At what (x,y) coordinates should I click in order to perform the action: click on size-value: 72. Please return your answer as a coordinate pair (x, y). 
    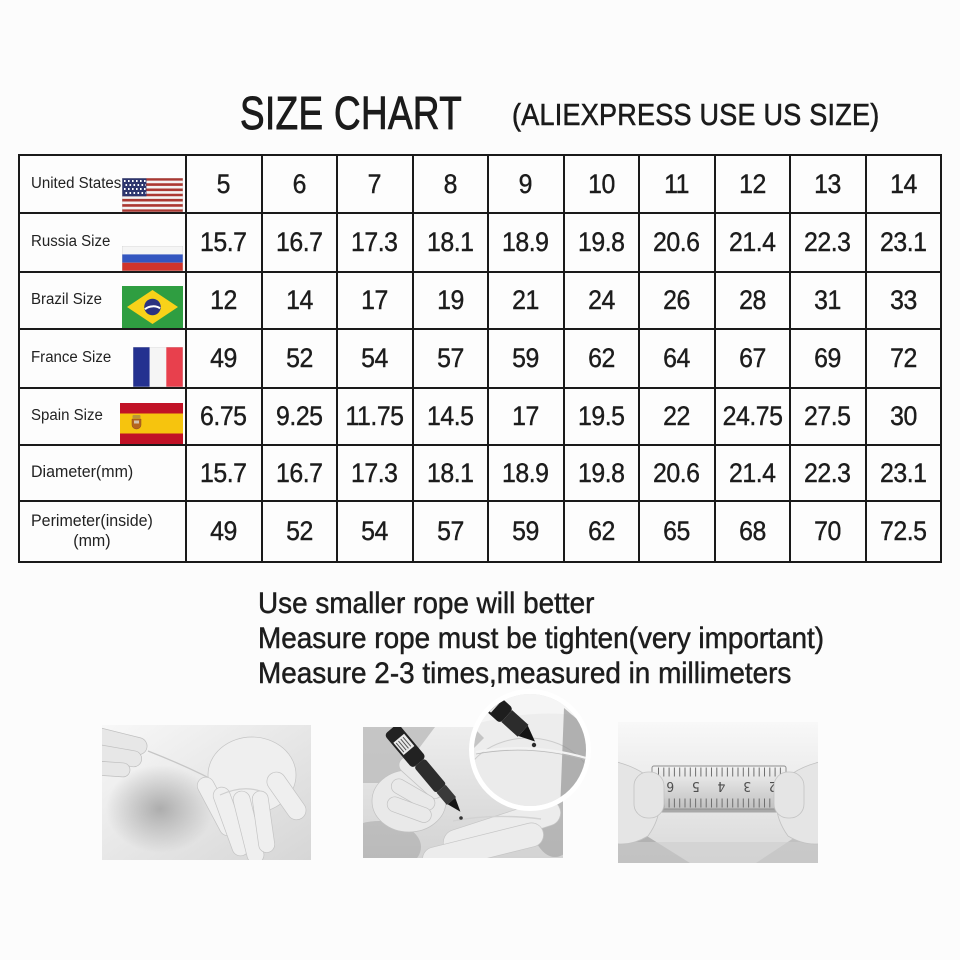
    Looking at the image, I should click on (903, 358).